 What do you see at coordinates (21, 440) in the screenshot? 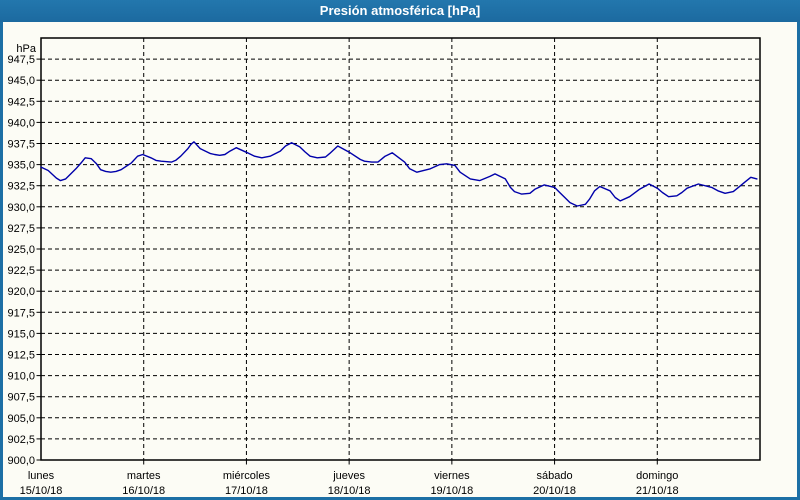
I see `y-axis-tick-label: 902,5` at bounding box center [21, 440].